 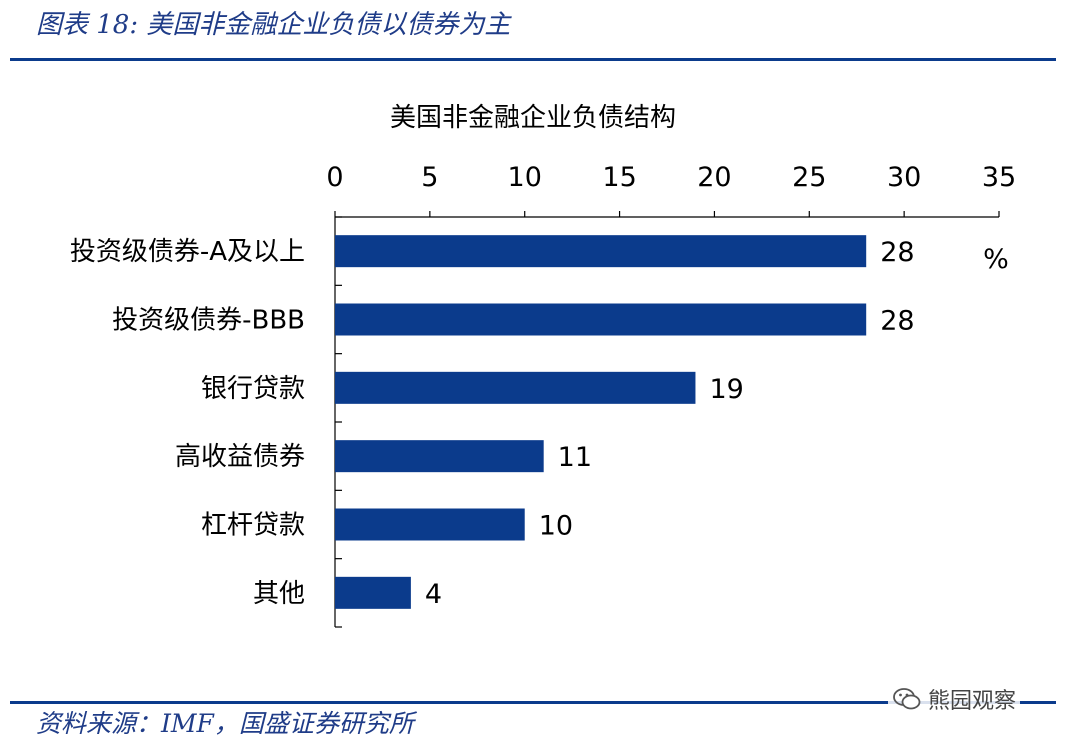 I want to click on watermark: 熊园观察, so click(x=954, y=699).